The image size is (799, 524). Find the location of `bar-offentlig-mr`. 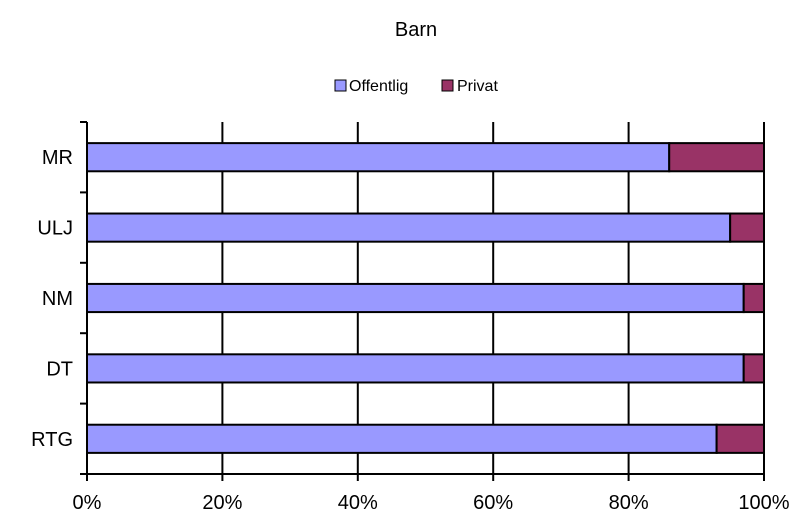

bar-offentlig-mr is located at coordinates (378, 157).